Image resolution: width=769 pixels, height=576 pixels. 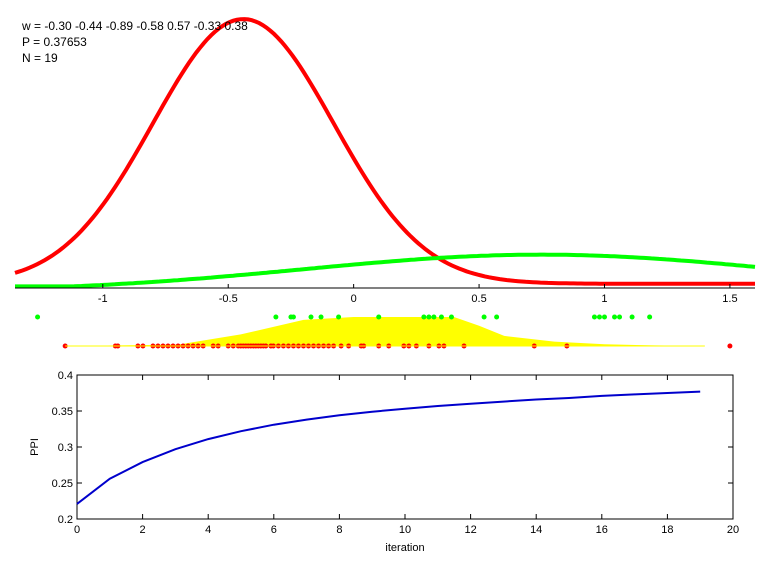 What do you see at coordinates (143, 530) in the screenshot?
I see `ppi-x-tick-label: 2` at bounding box center [143, 530].